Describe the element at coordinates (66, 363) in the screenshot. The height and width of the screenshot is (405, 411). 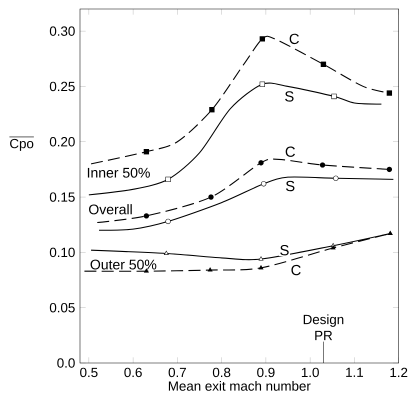
I see `y-tick-label: 0.0` at that location.